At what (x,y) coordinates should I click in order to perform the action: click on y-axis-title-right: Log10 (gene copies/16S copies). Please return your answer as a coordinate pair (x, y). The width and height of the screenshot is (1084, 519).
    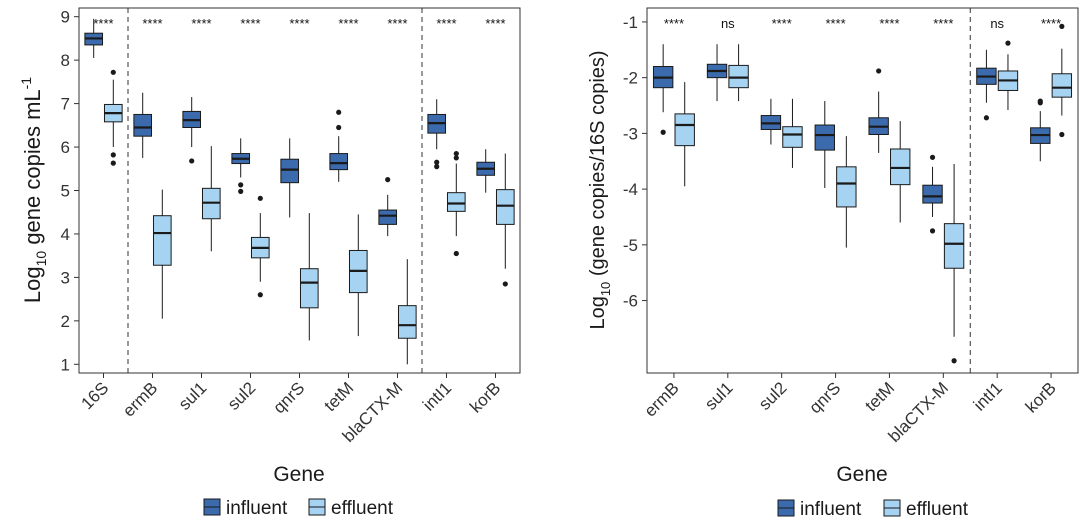
    Looking at the image, I should click on (600, 189).